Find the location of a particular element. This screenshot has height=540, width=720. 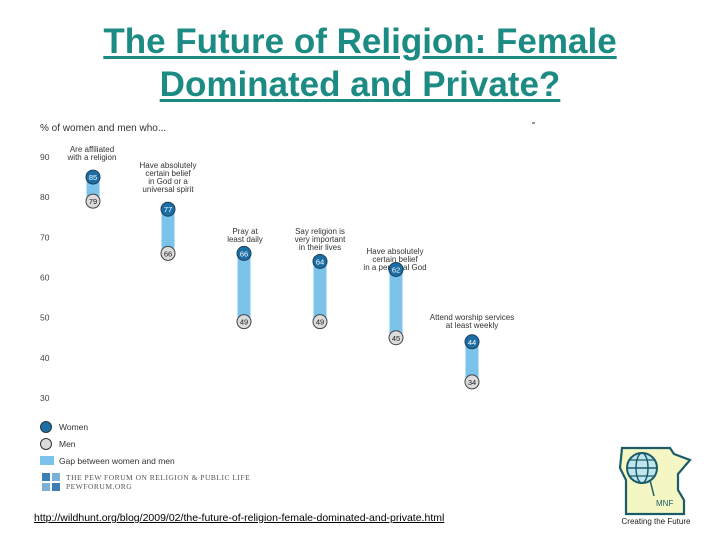

legend-label-men: Men is located at coordinates (67, 443).